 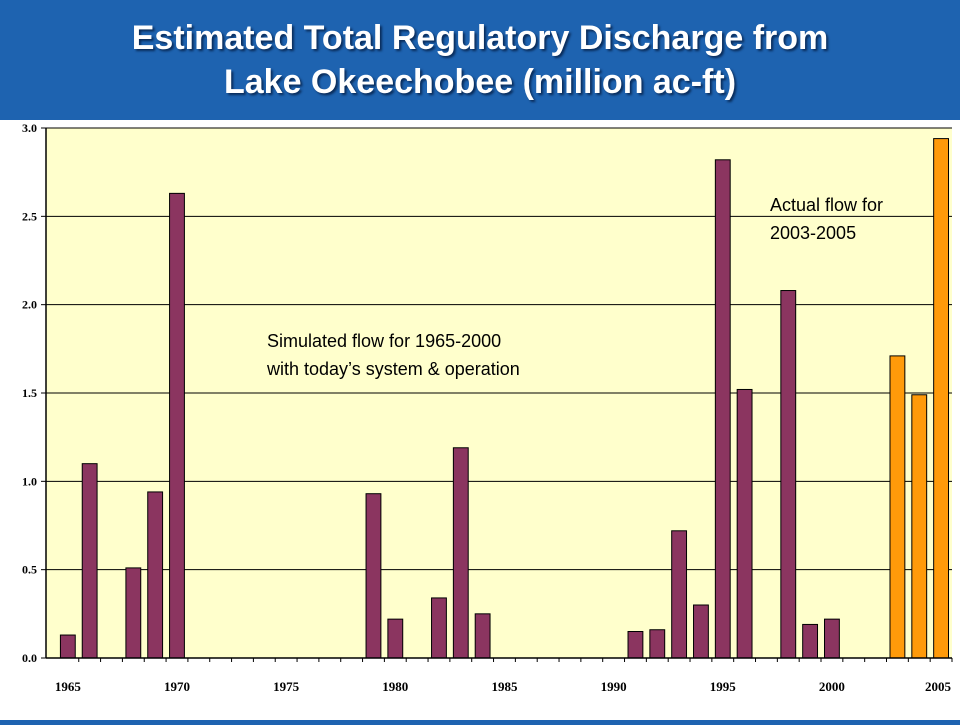 I want to click on bar-simulated-1968, so click(x=133, y=613).